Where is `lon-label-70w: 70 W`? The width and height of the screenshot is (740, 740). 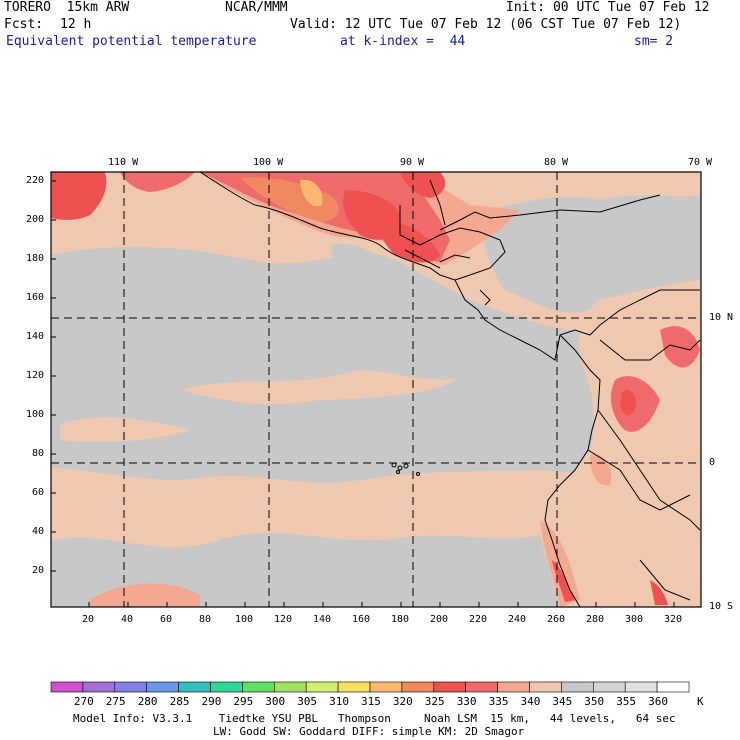
lon-label-70w: 70 W is located at coordinates (700, 162).